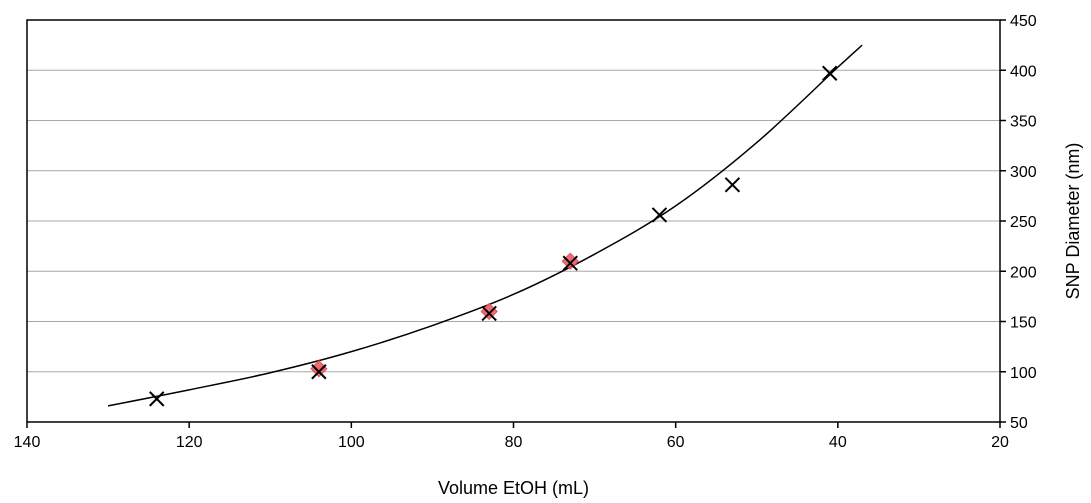  Describe the element at coordinates (189, 442) in the screenshot. I see `x-tick-label: 120` at that location.